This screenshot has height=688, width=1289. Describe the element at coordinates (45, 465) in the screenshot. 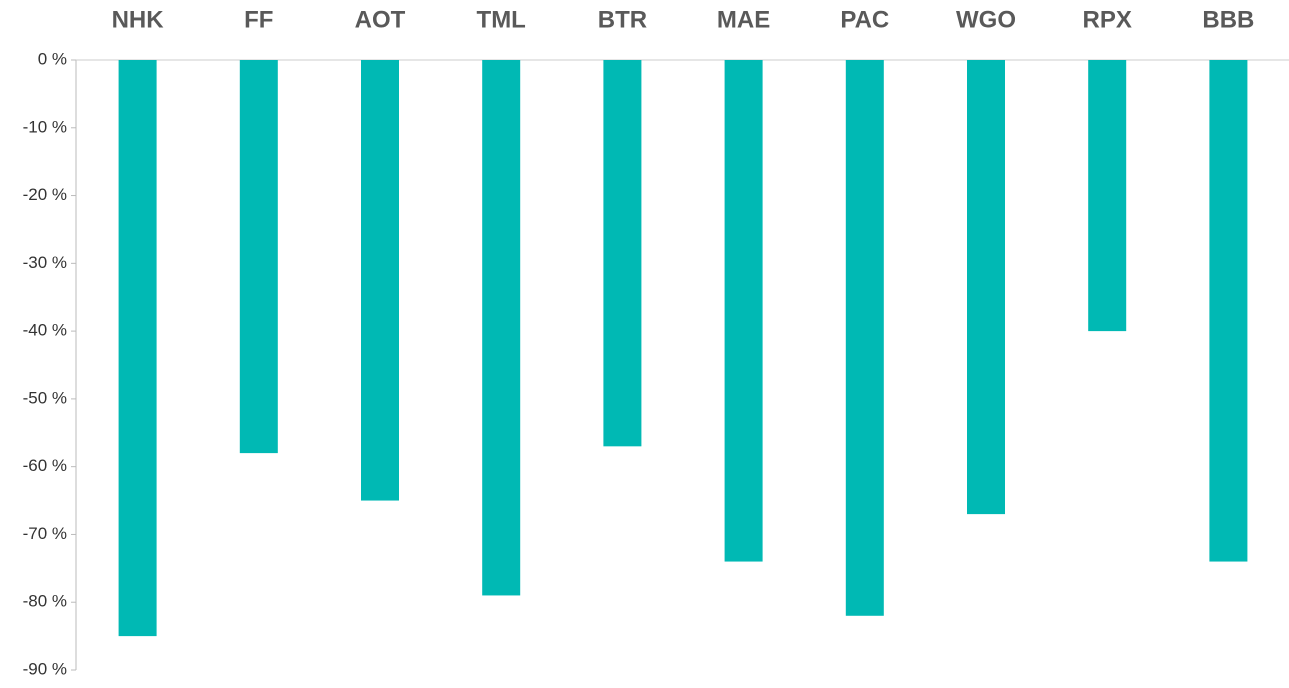

I see `y-tick-label: -60 %` at that location.